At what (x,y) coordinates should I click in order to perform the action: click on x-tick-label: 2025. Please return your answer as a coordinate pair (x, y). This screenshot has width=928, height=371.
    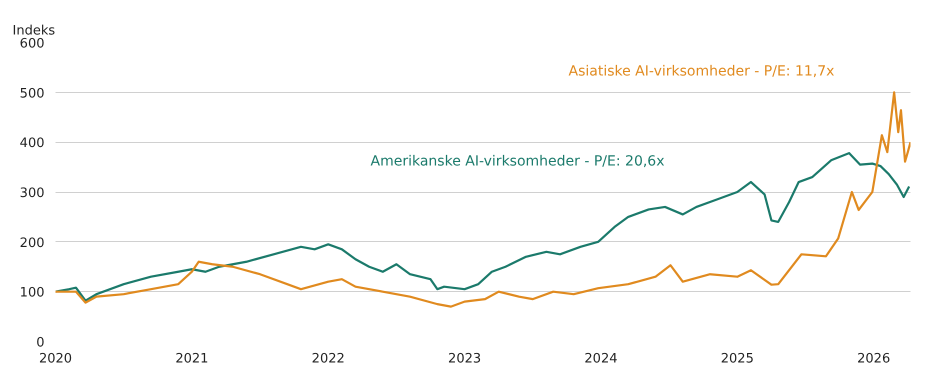
    Looking at the image, I should click on (737, 359).